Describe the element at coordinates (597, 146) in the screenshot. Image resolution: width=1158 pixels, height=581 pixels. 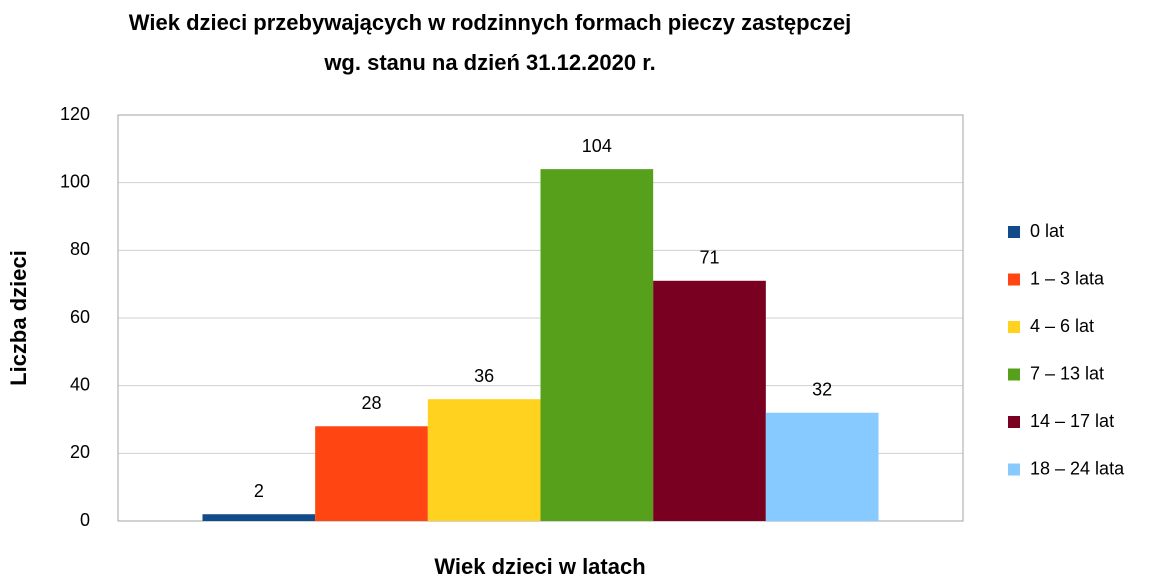
I see `data-label: 104` at that location.